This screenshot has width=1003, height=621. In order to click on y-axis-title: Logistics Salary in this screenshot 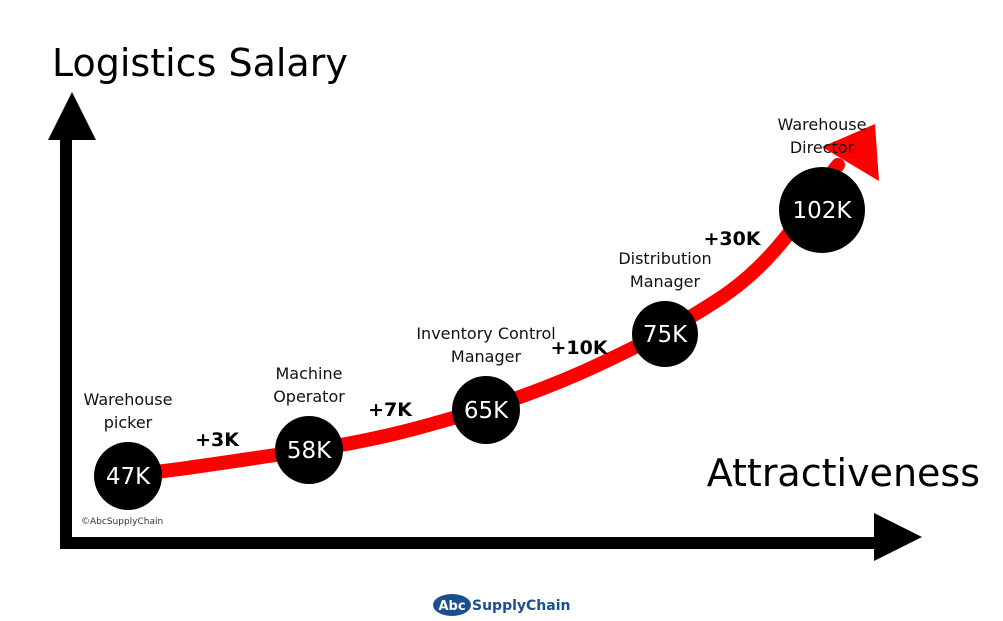, I will do `click(200, 63)`.